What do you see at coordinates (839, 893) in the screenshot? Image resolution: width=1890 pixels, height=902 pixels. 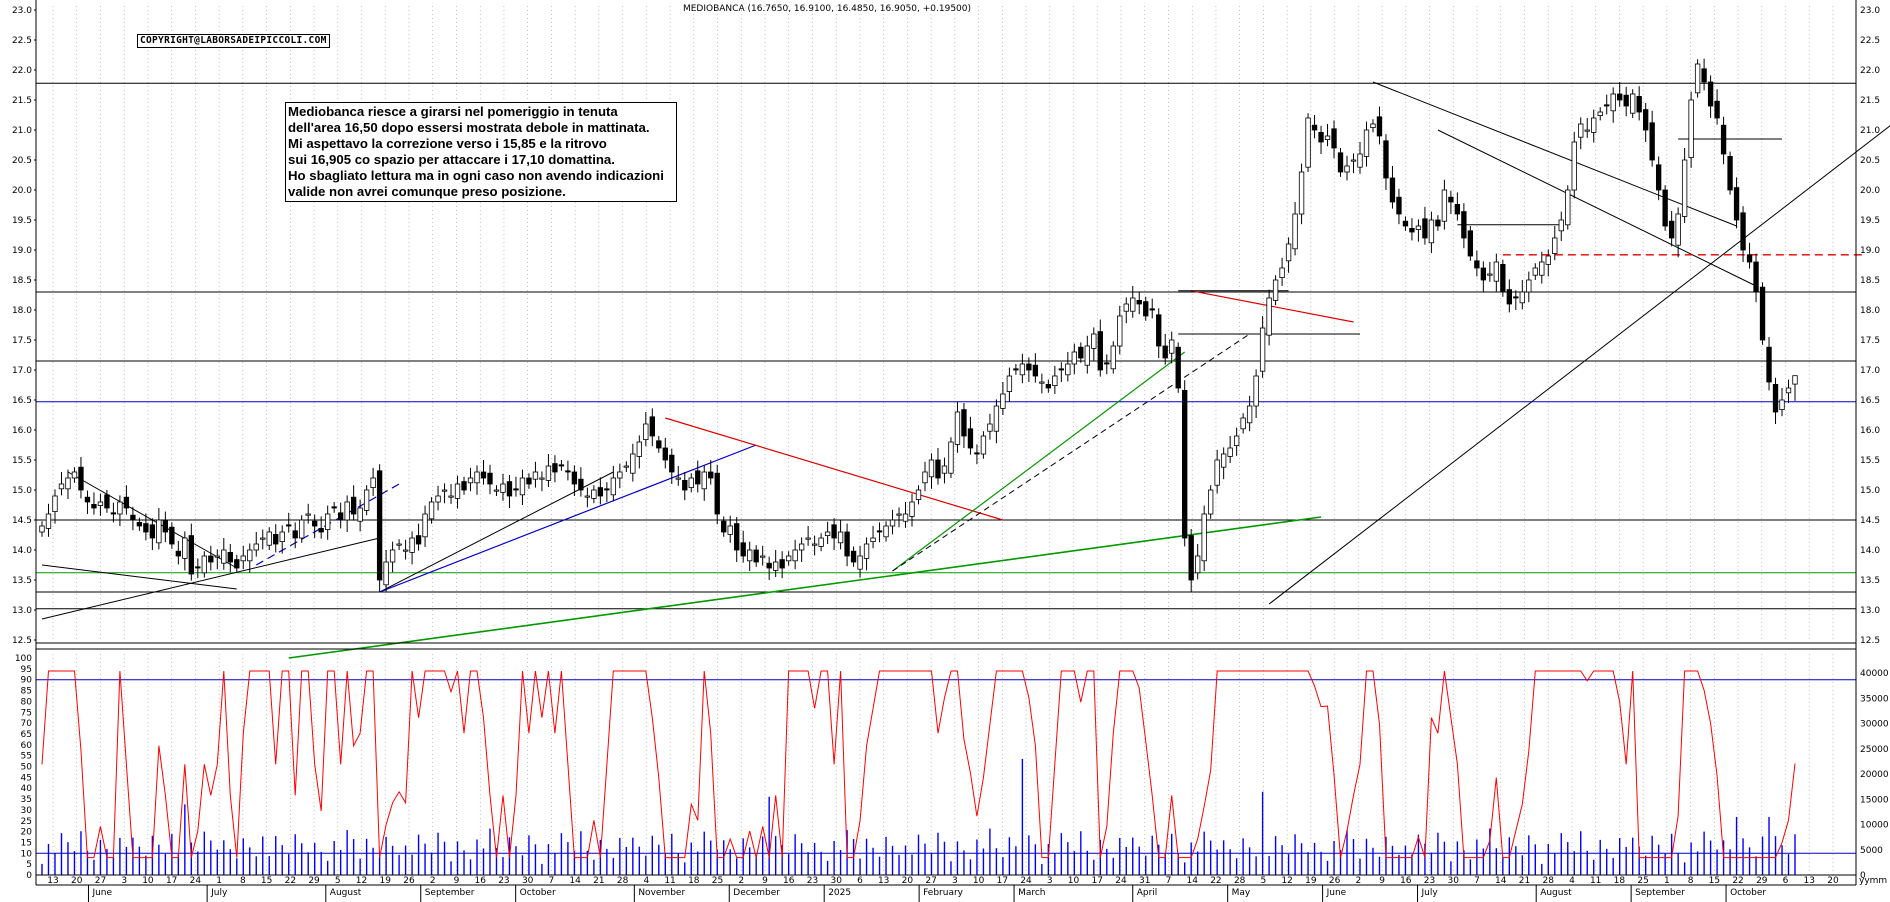 I see `x-month-label: 2025` at bounding box center [839, 893].